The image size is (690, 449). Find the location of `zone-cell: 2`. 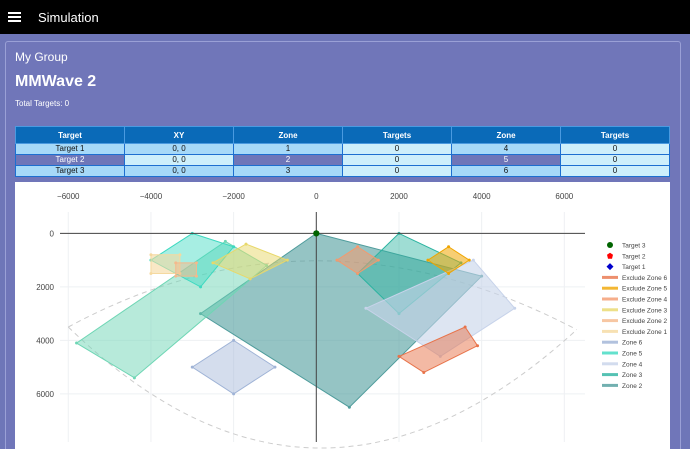

zone-cell: 2 is located at coordinates (288, 160).